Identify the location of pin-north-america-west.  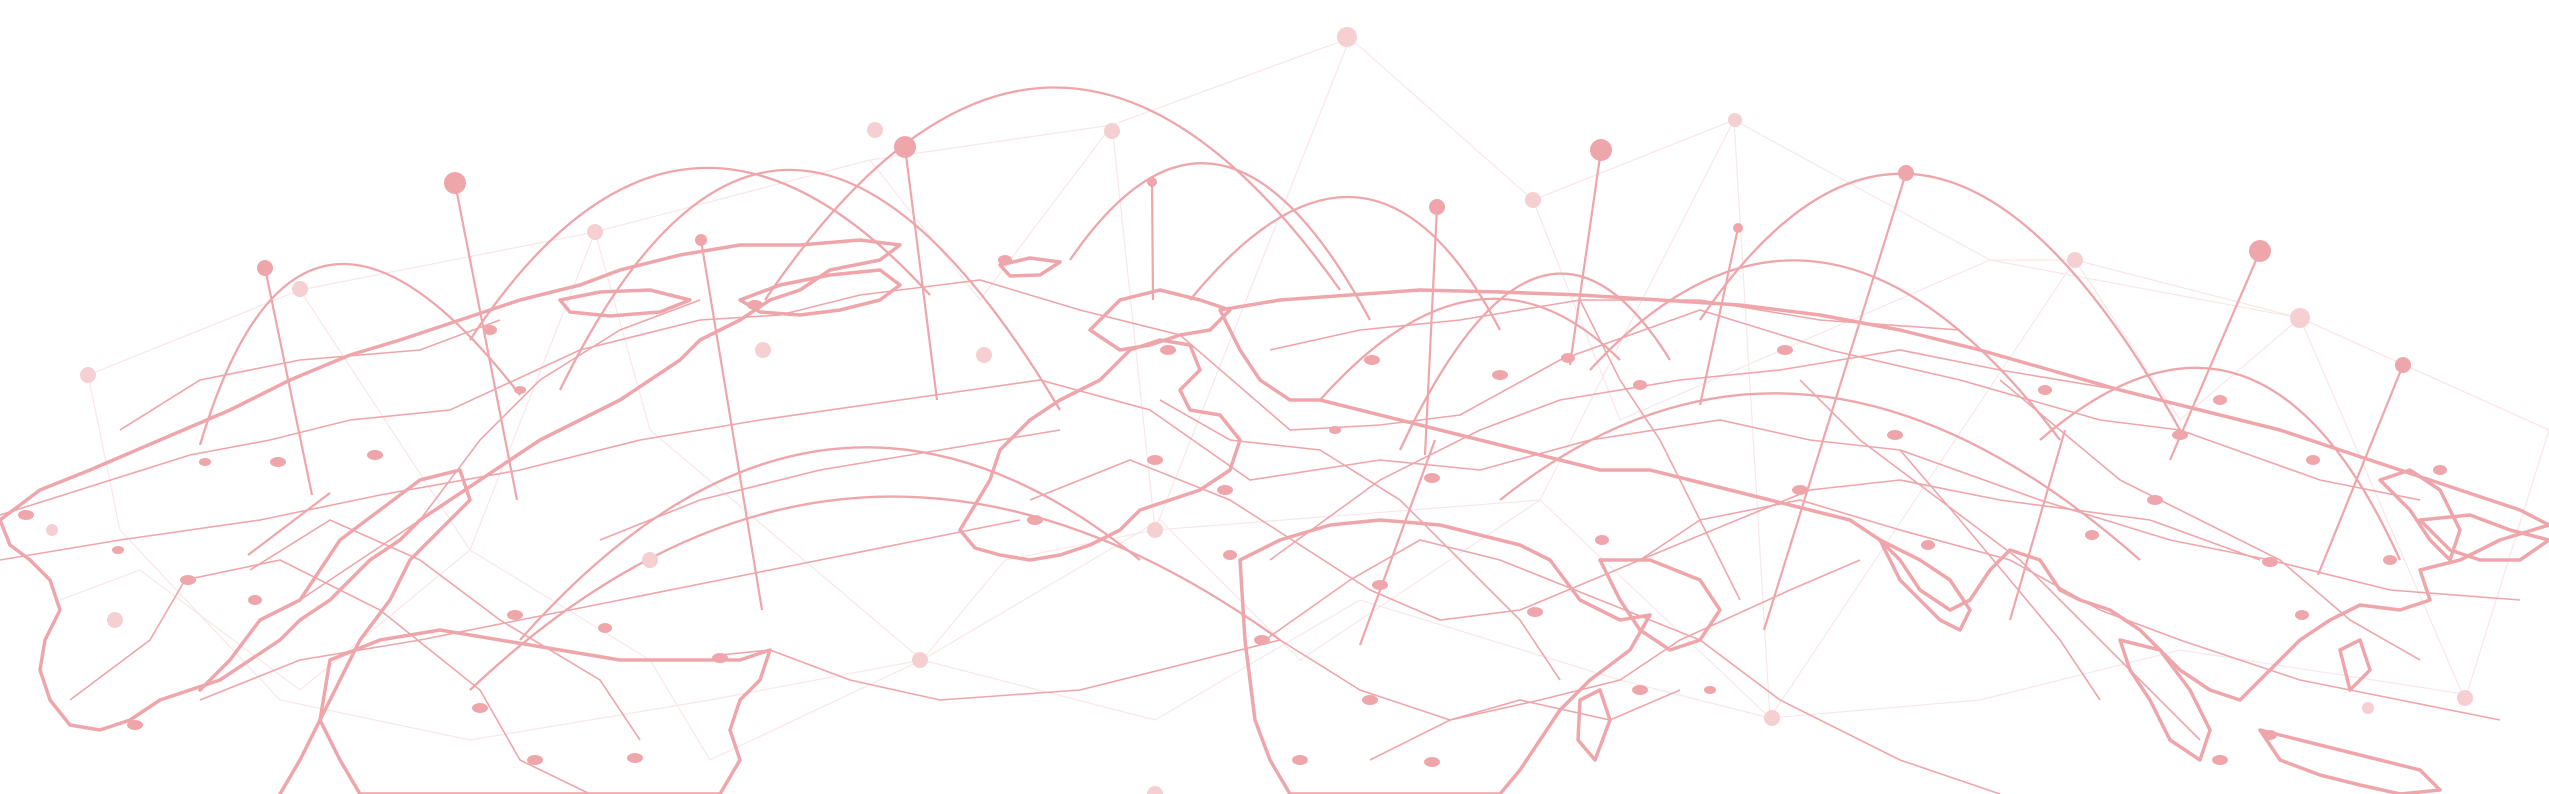
(285, 378).